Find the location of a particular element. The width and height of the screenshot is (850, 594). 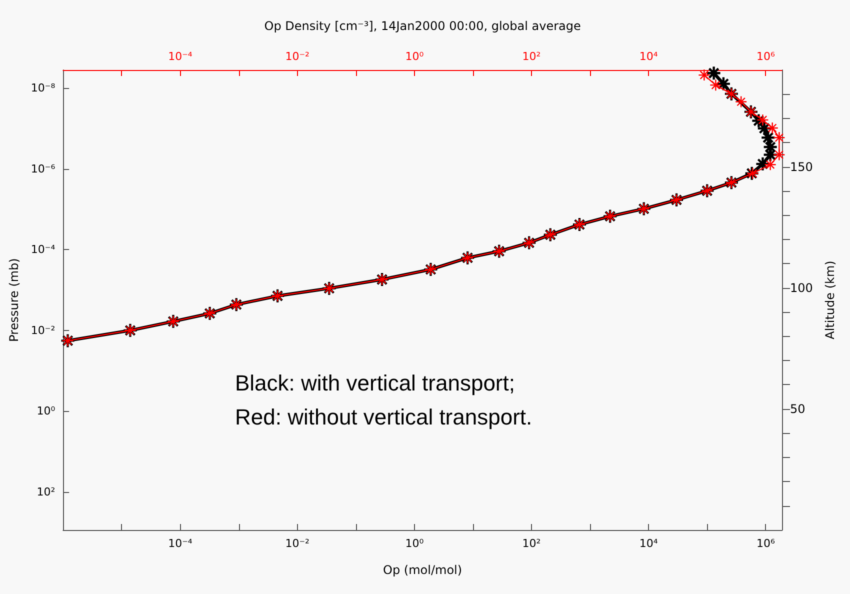

x-tick-label: 10² is located at coordinates (531, 543).